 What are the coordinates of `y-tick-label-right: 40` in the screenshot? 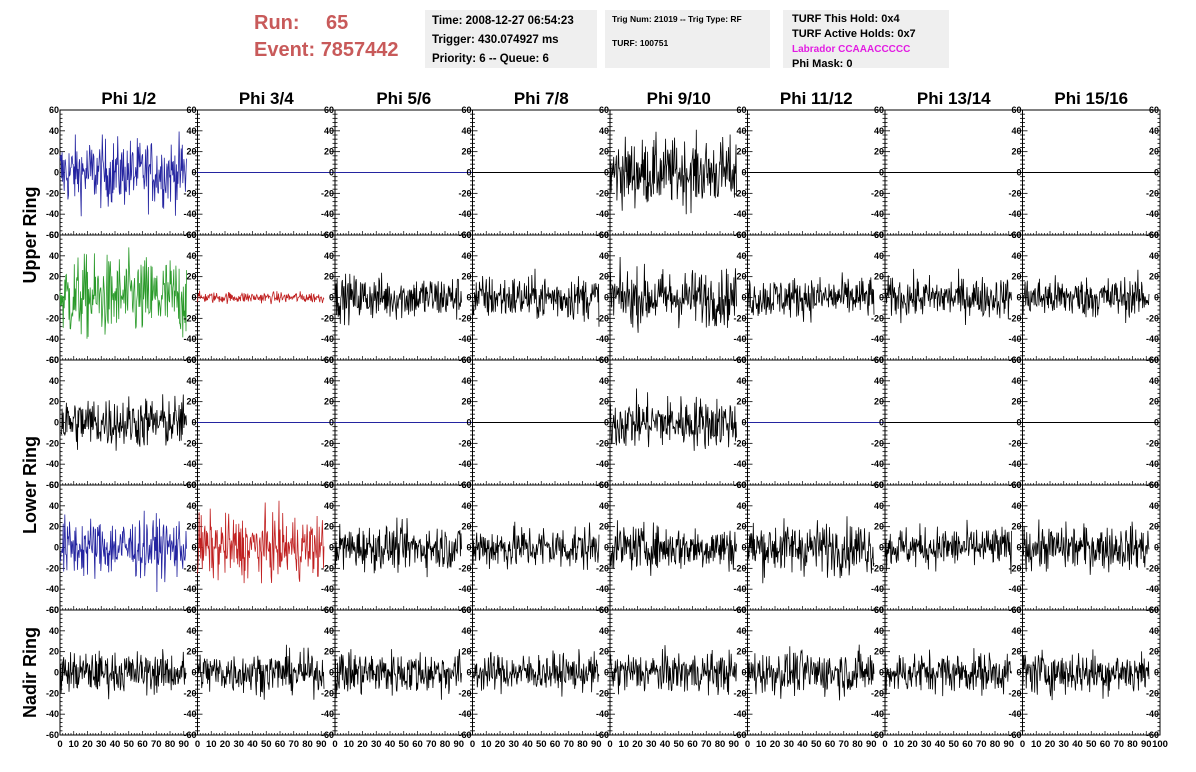 It's located at (1154, 256).